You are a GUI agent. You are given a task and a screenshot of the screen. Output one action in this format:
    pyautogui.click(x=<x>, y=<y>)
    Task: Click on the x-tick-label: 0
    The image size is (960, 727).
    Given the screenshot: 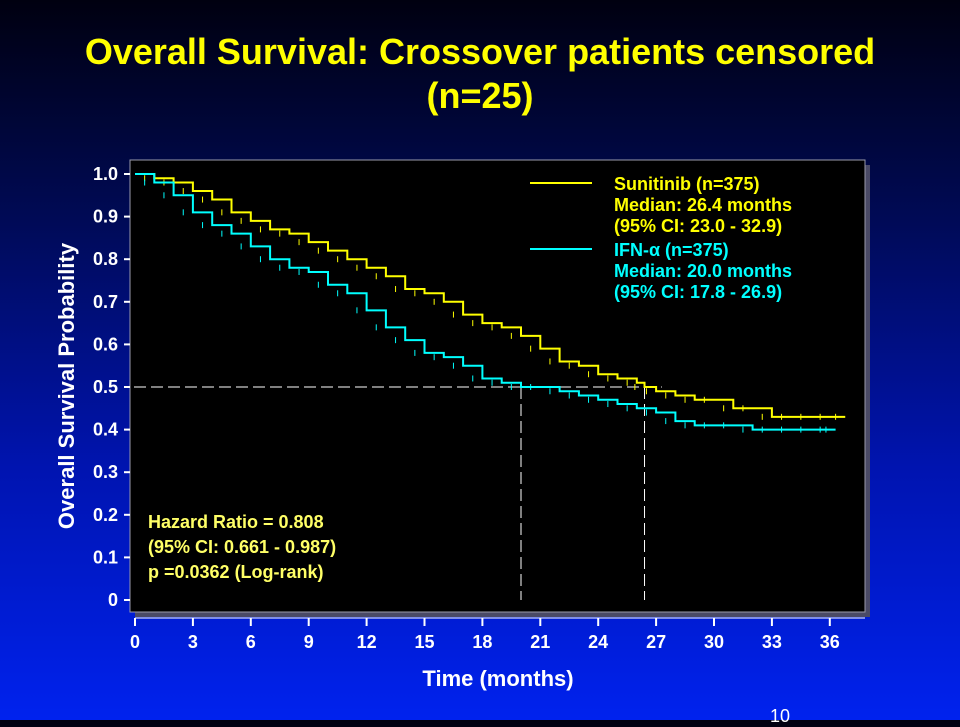 What is the action you would take?
    pyautogui.click(x=135, y=642)
    